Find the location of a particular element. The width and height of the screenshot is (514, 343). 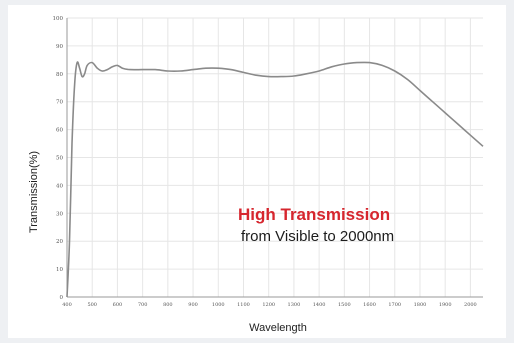

y-tick-label: 100 is located at coordinates (58, 19).